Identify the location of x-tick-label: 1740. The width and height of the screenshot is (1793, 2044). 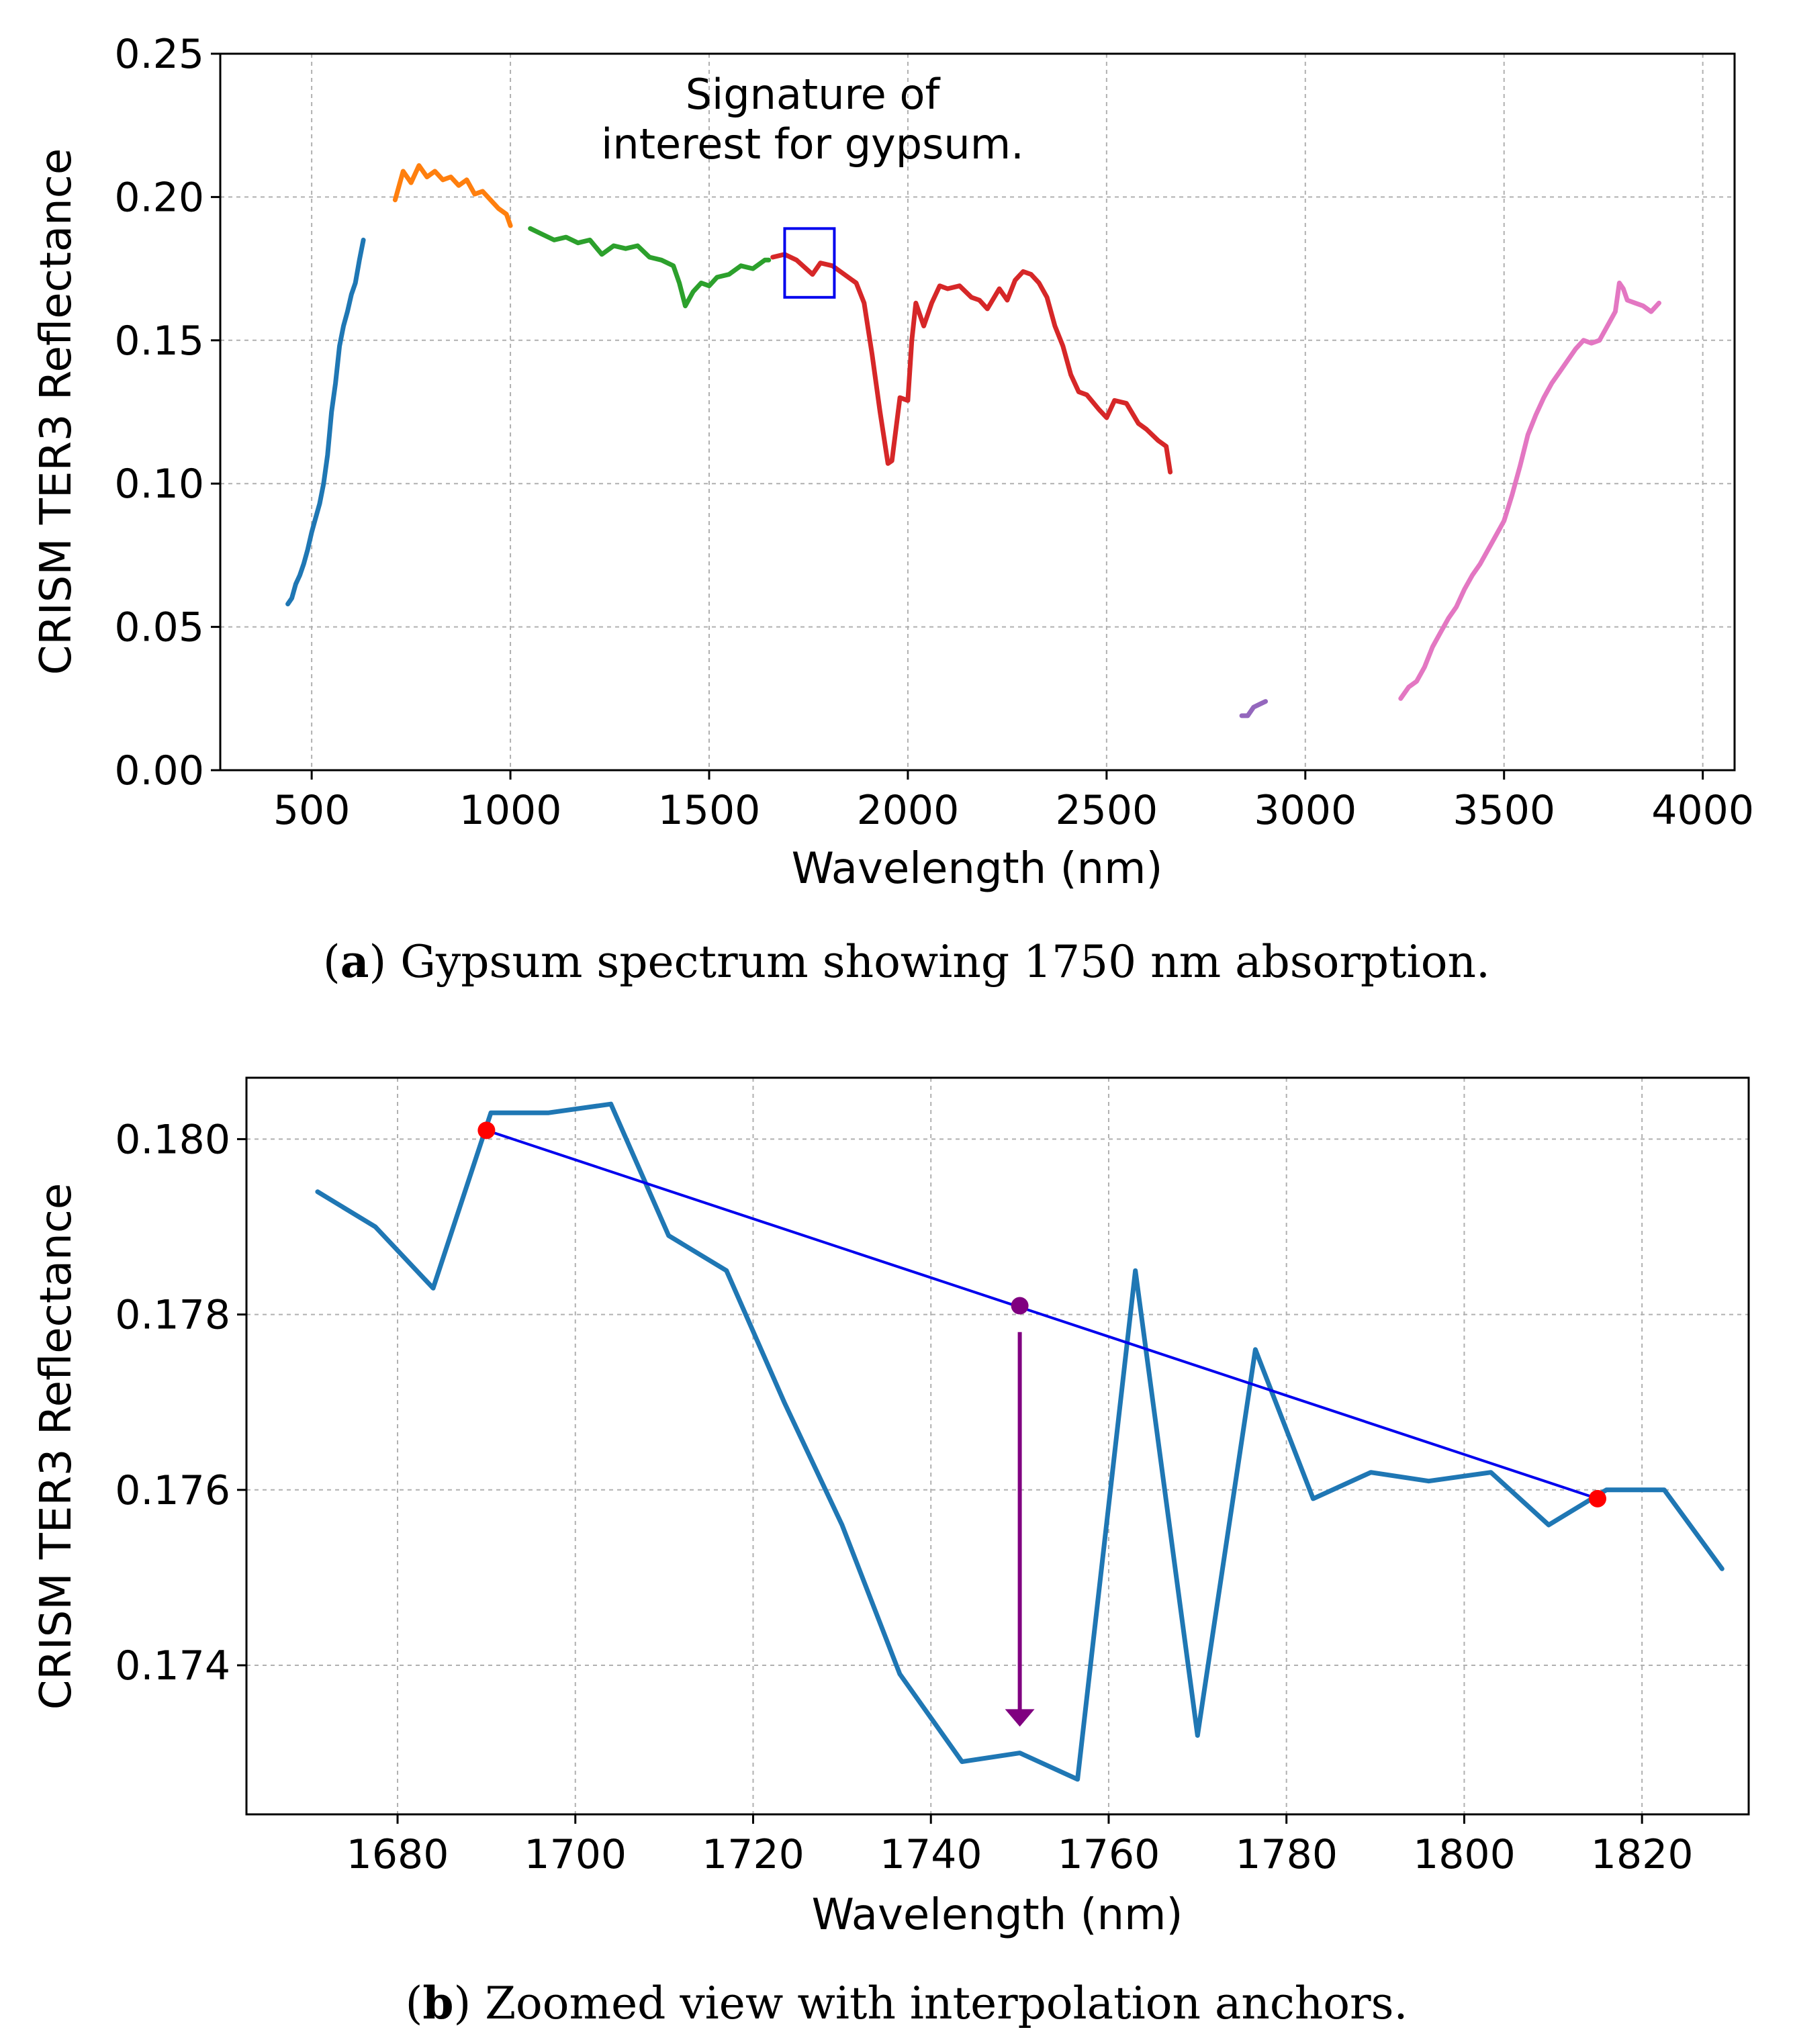
(931, 1854).